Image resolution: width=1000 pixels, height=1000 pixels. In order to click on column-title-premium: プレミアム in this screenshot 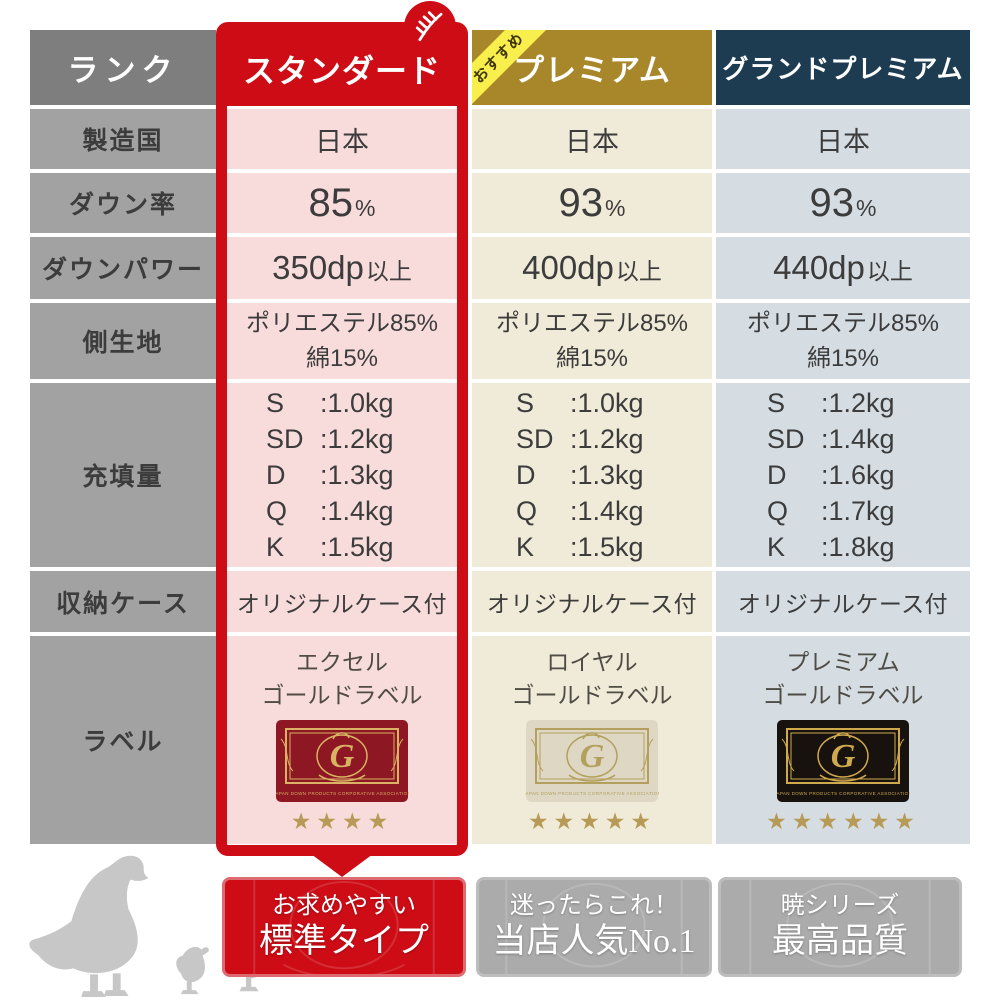, I will do `click(592, 70)`.